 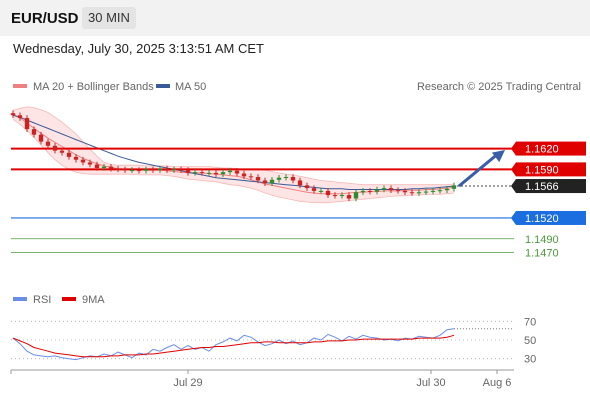 I want to click on time-axis-label: Aug 6, so click(x=497, y=383).